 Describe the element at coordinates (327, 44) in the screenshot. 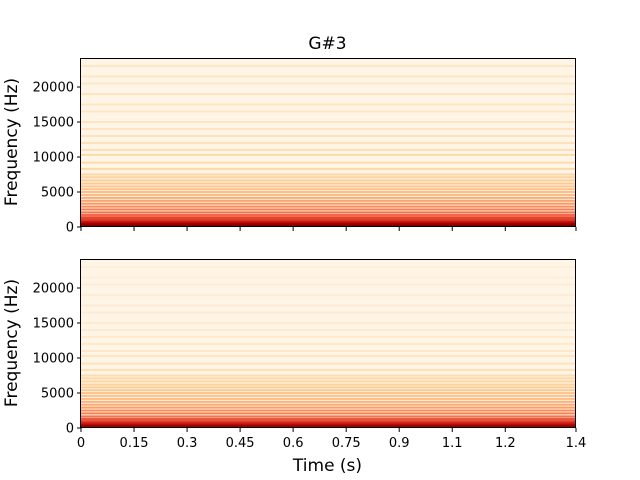

I see `chart-title: G#3` at that location.